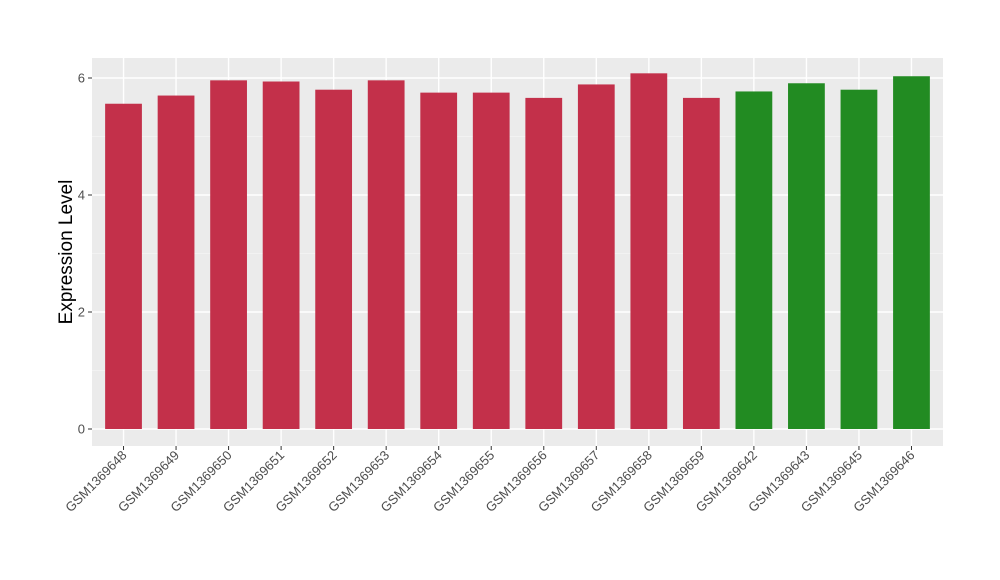  What do you see at coordinates (439, 260) in the screenshot?
I see `bar-GSM1369654` at bounding box center [439, 260].